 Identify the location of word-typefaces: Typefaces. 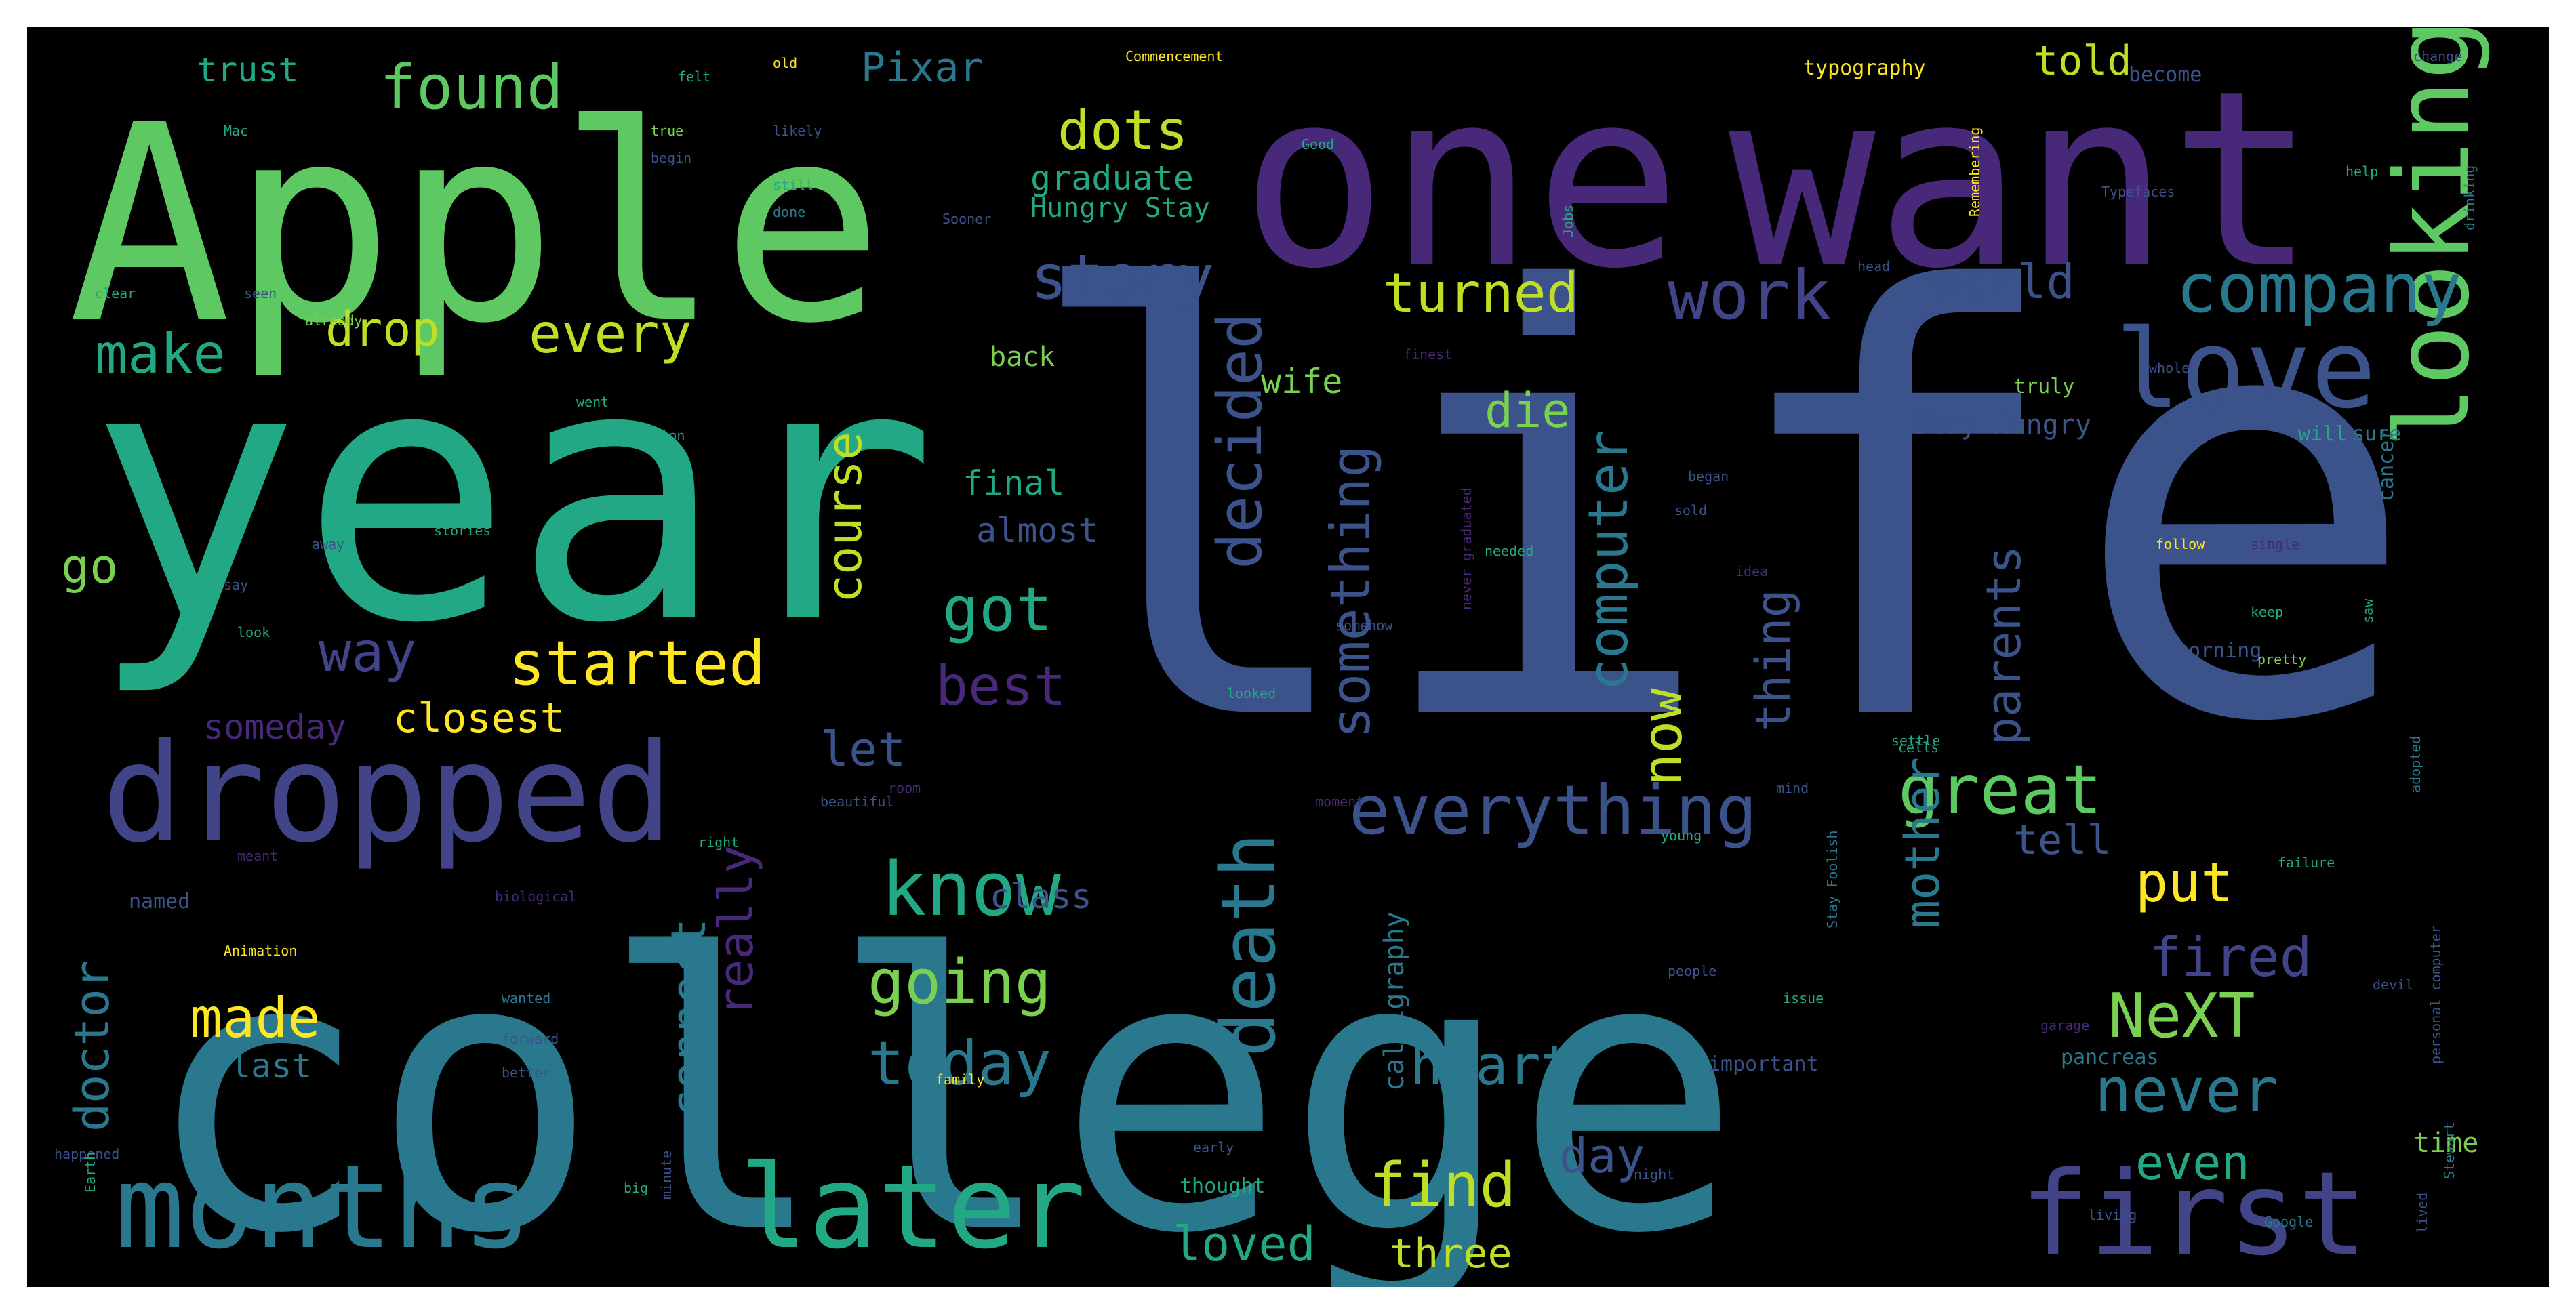
(2138, 192).